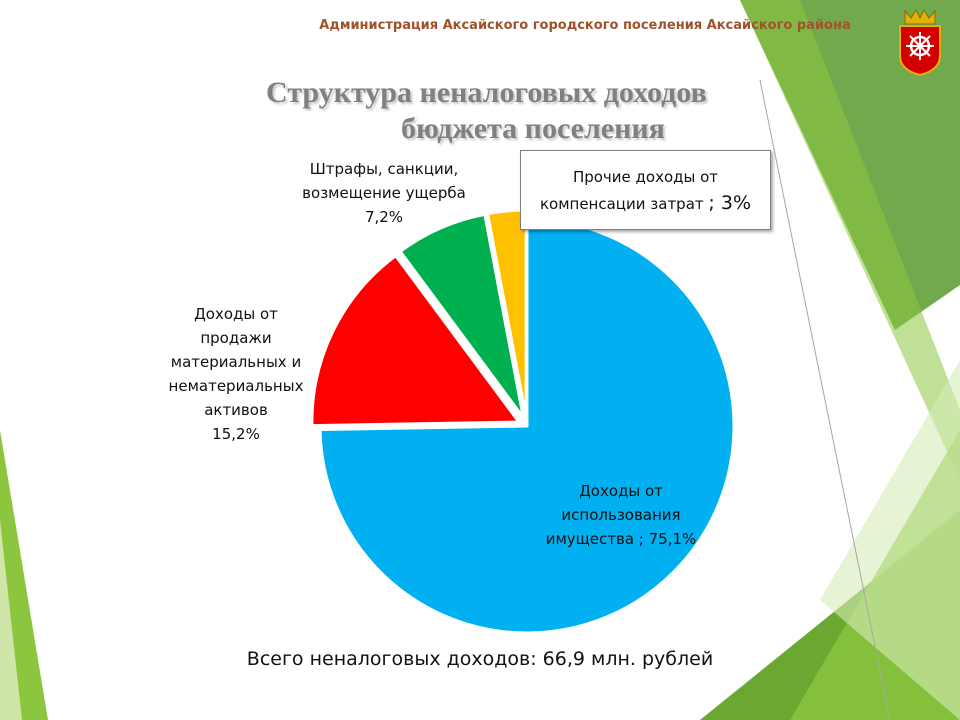 The image size is (960, 720). I want to click on slice-label-asset-sales-line4: нематериальных, so click(236, 386).